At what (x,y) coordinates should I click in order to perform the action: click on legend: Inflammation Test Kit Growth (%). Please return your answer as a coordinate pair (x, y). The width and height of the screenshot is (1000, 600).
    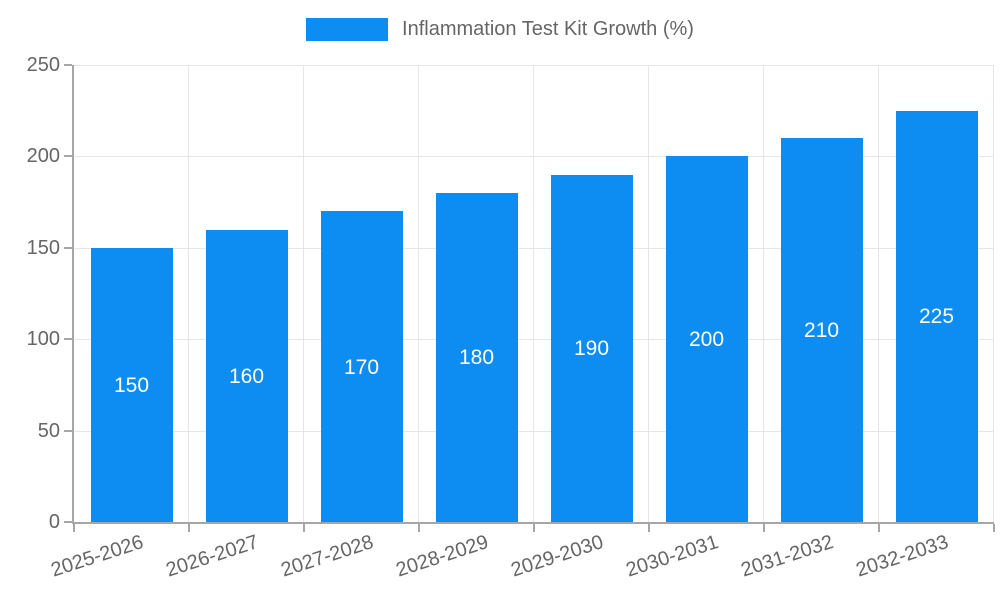
    Looking at the image, I should click on (500, 29).